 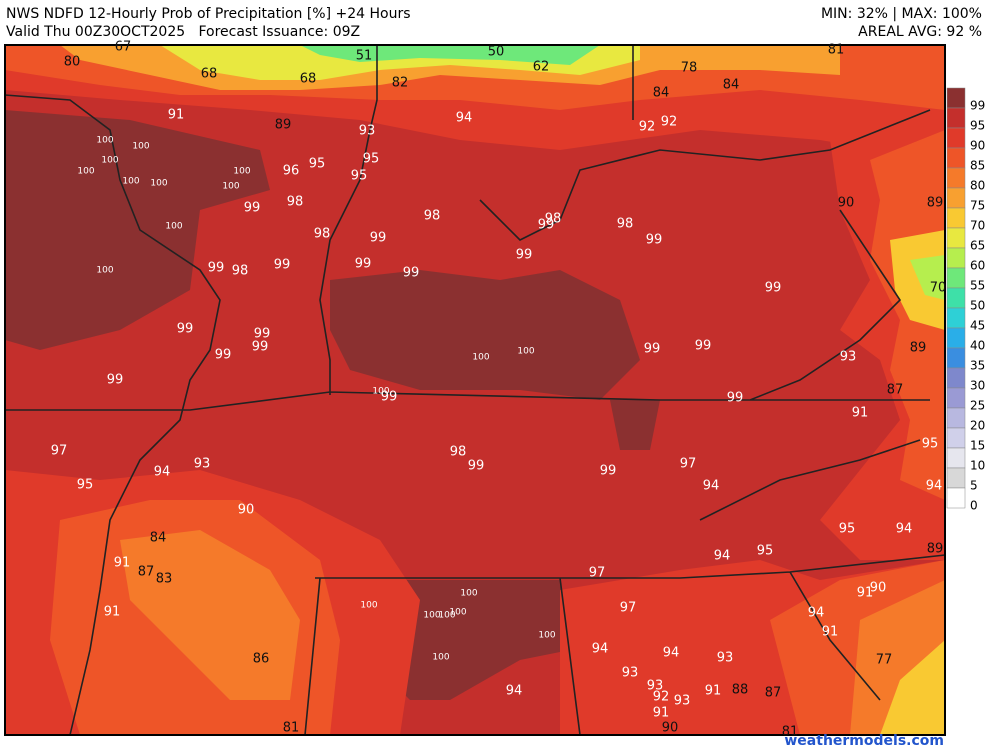 What do you see at coordinates (977, 246) in the screenshot?
I see `legend-label: 65` at bounding box center [977, 246].